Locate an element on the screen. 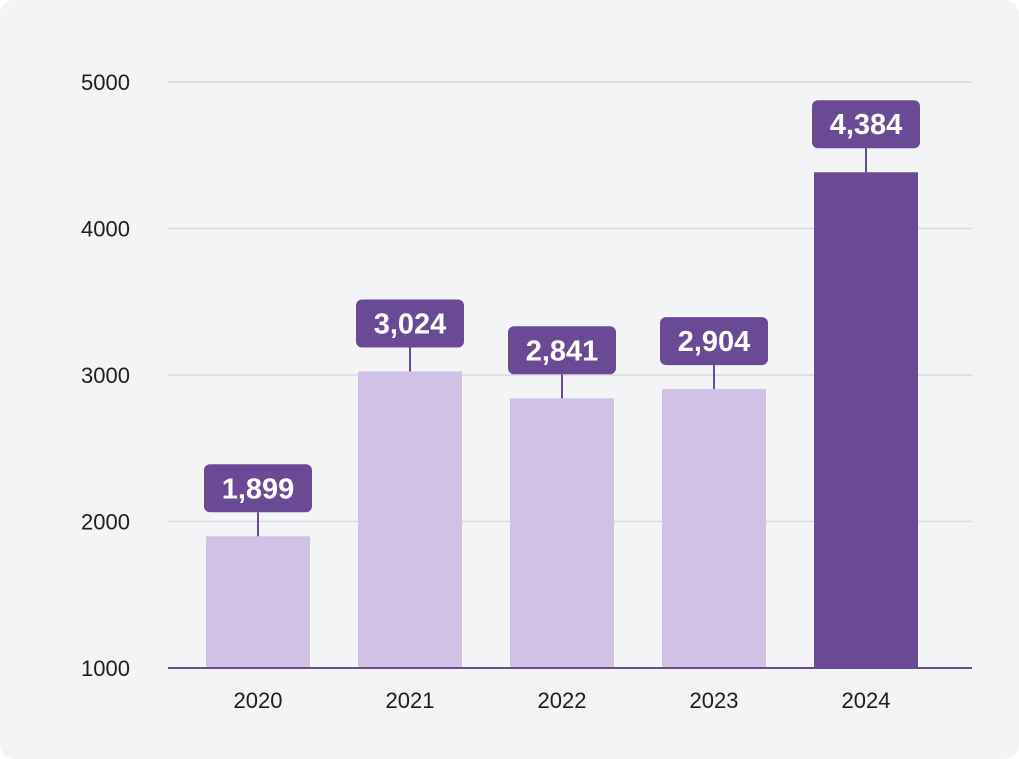  data-label-2023: 2,904 is located at coordinates (714, 342).